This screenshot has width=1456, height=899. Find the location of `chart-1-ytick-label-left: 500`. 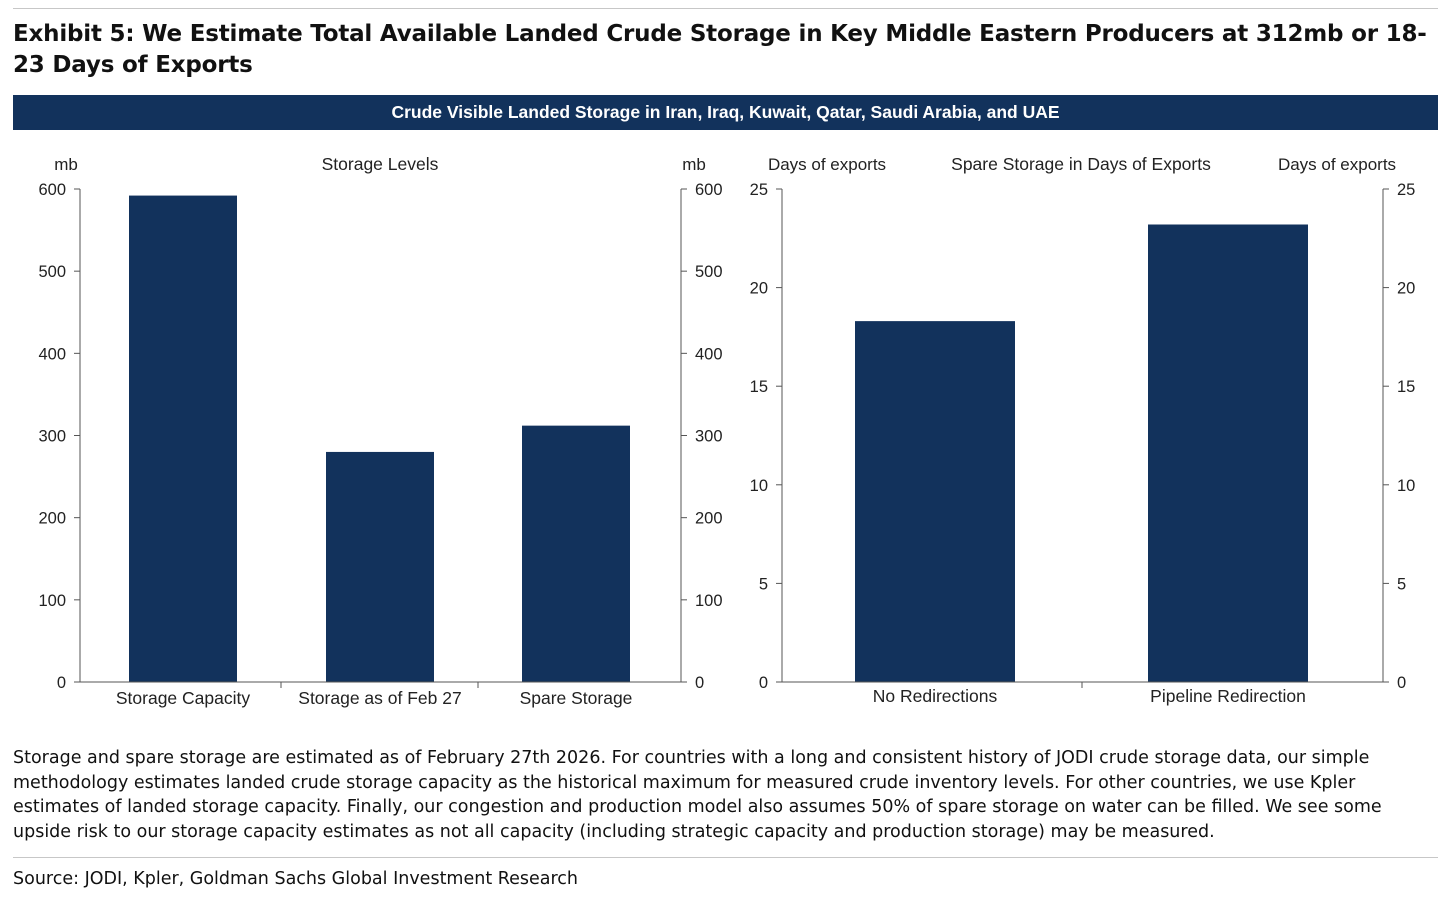

chart-1-ytick-label-left: 500 is located at coordinates (52, 272).